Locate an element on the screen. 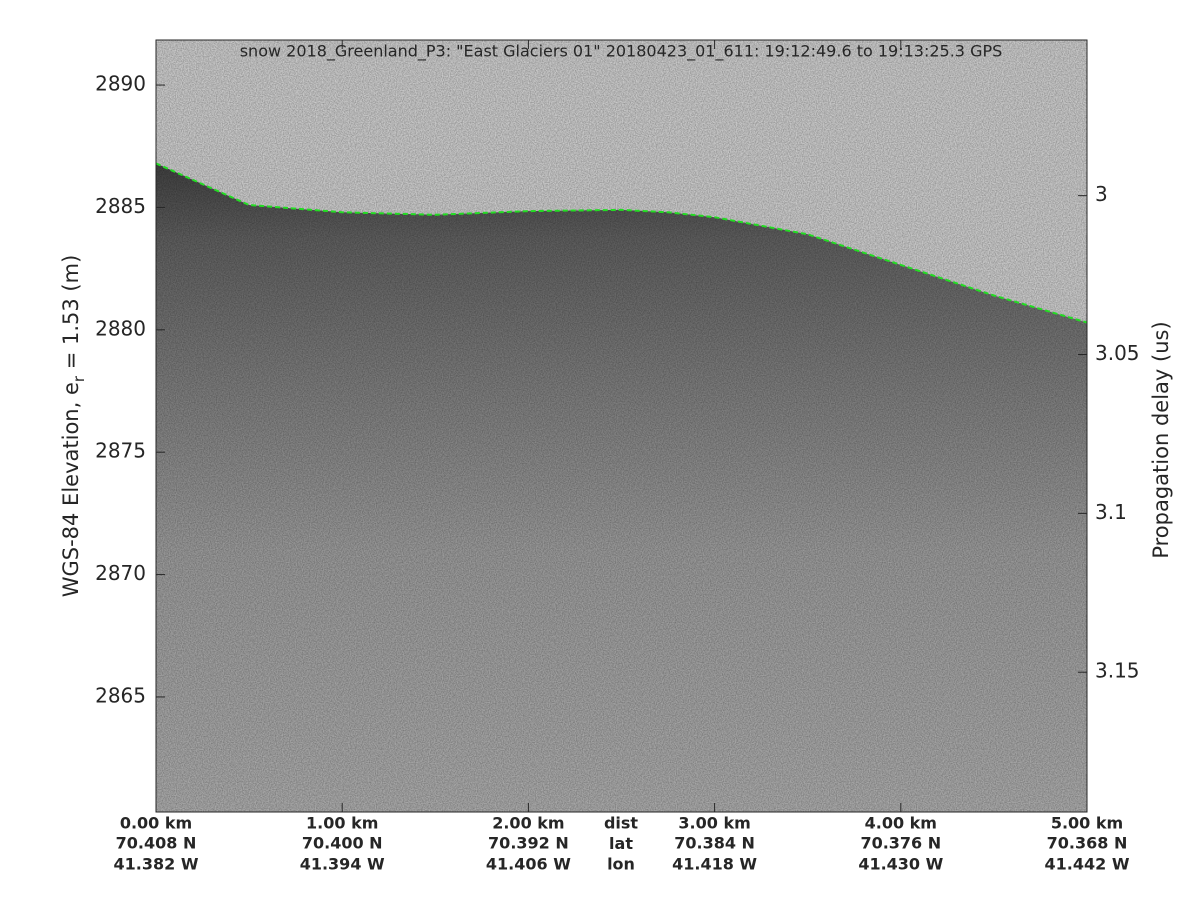 Image resolution: width=1200 pixels, height=900 pixels. y2-axis-label: Propagation delay (us) is located at coordinates (1161, 439).